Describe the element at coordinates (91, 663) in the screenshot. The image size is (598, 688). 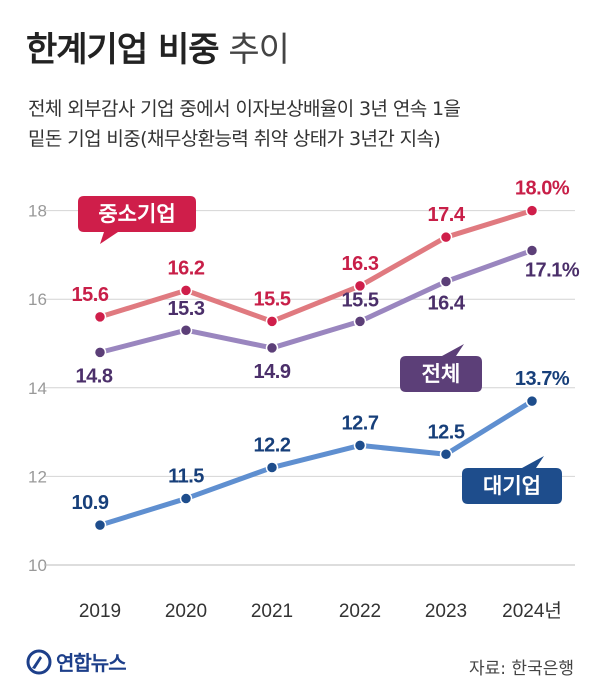
I see `logo-text: 연합뉴스` at that location.